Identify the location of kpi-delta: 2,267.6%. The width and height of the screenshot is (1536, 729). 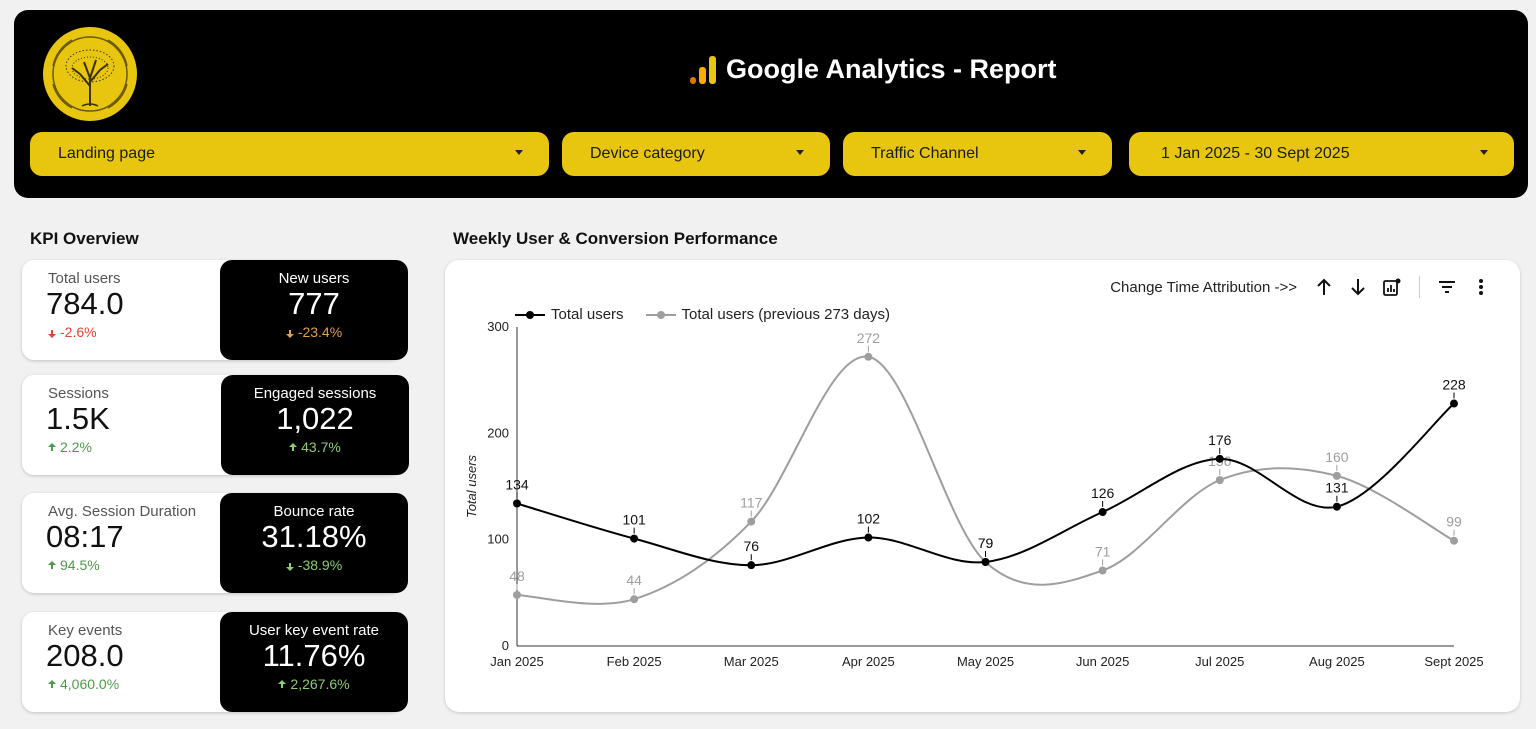
(314, 684).